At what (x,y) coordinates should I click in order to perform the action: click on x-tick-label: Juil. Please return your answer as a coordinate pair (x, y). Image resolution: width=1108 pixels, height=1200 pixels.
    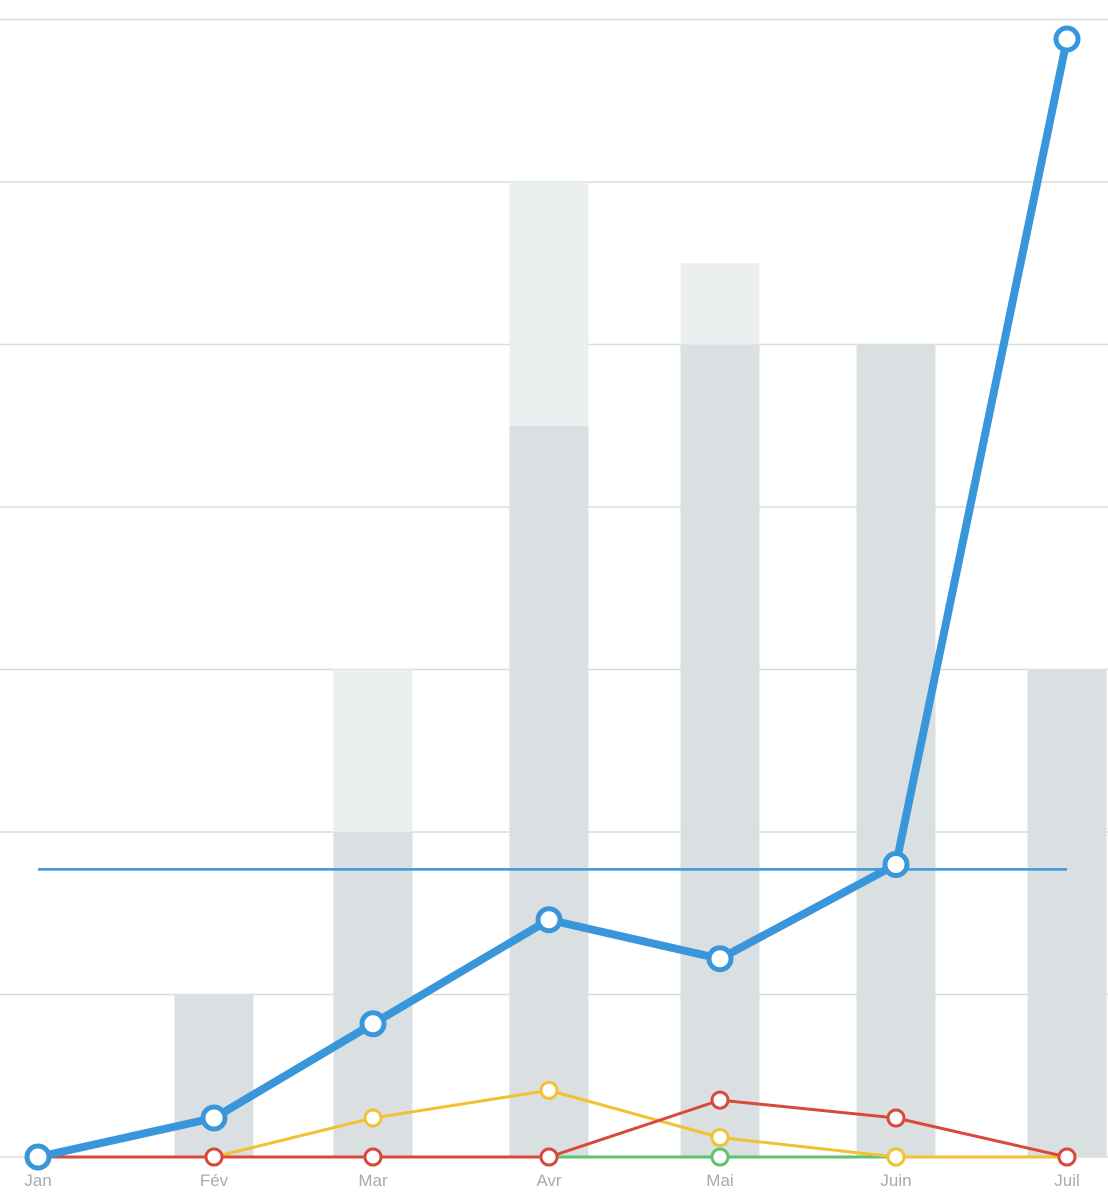
    Looking at the image, I should click on (1067, 1180).